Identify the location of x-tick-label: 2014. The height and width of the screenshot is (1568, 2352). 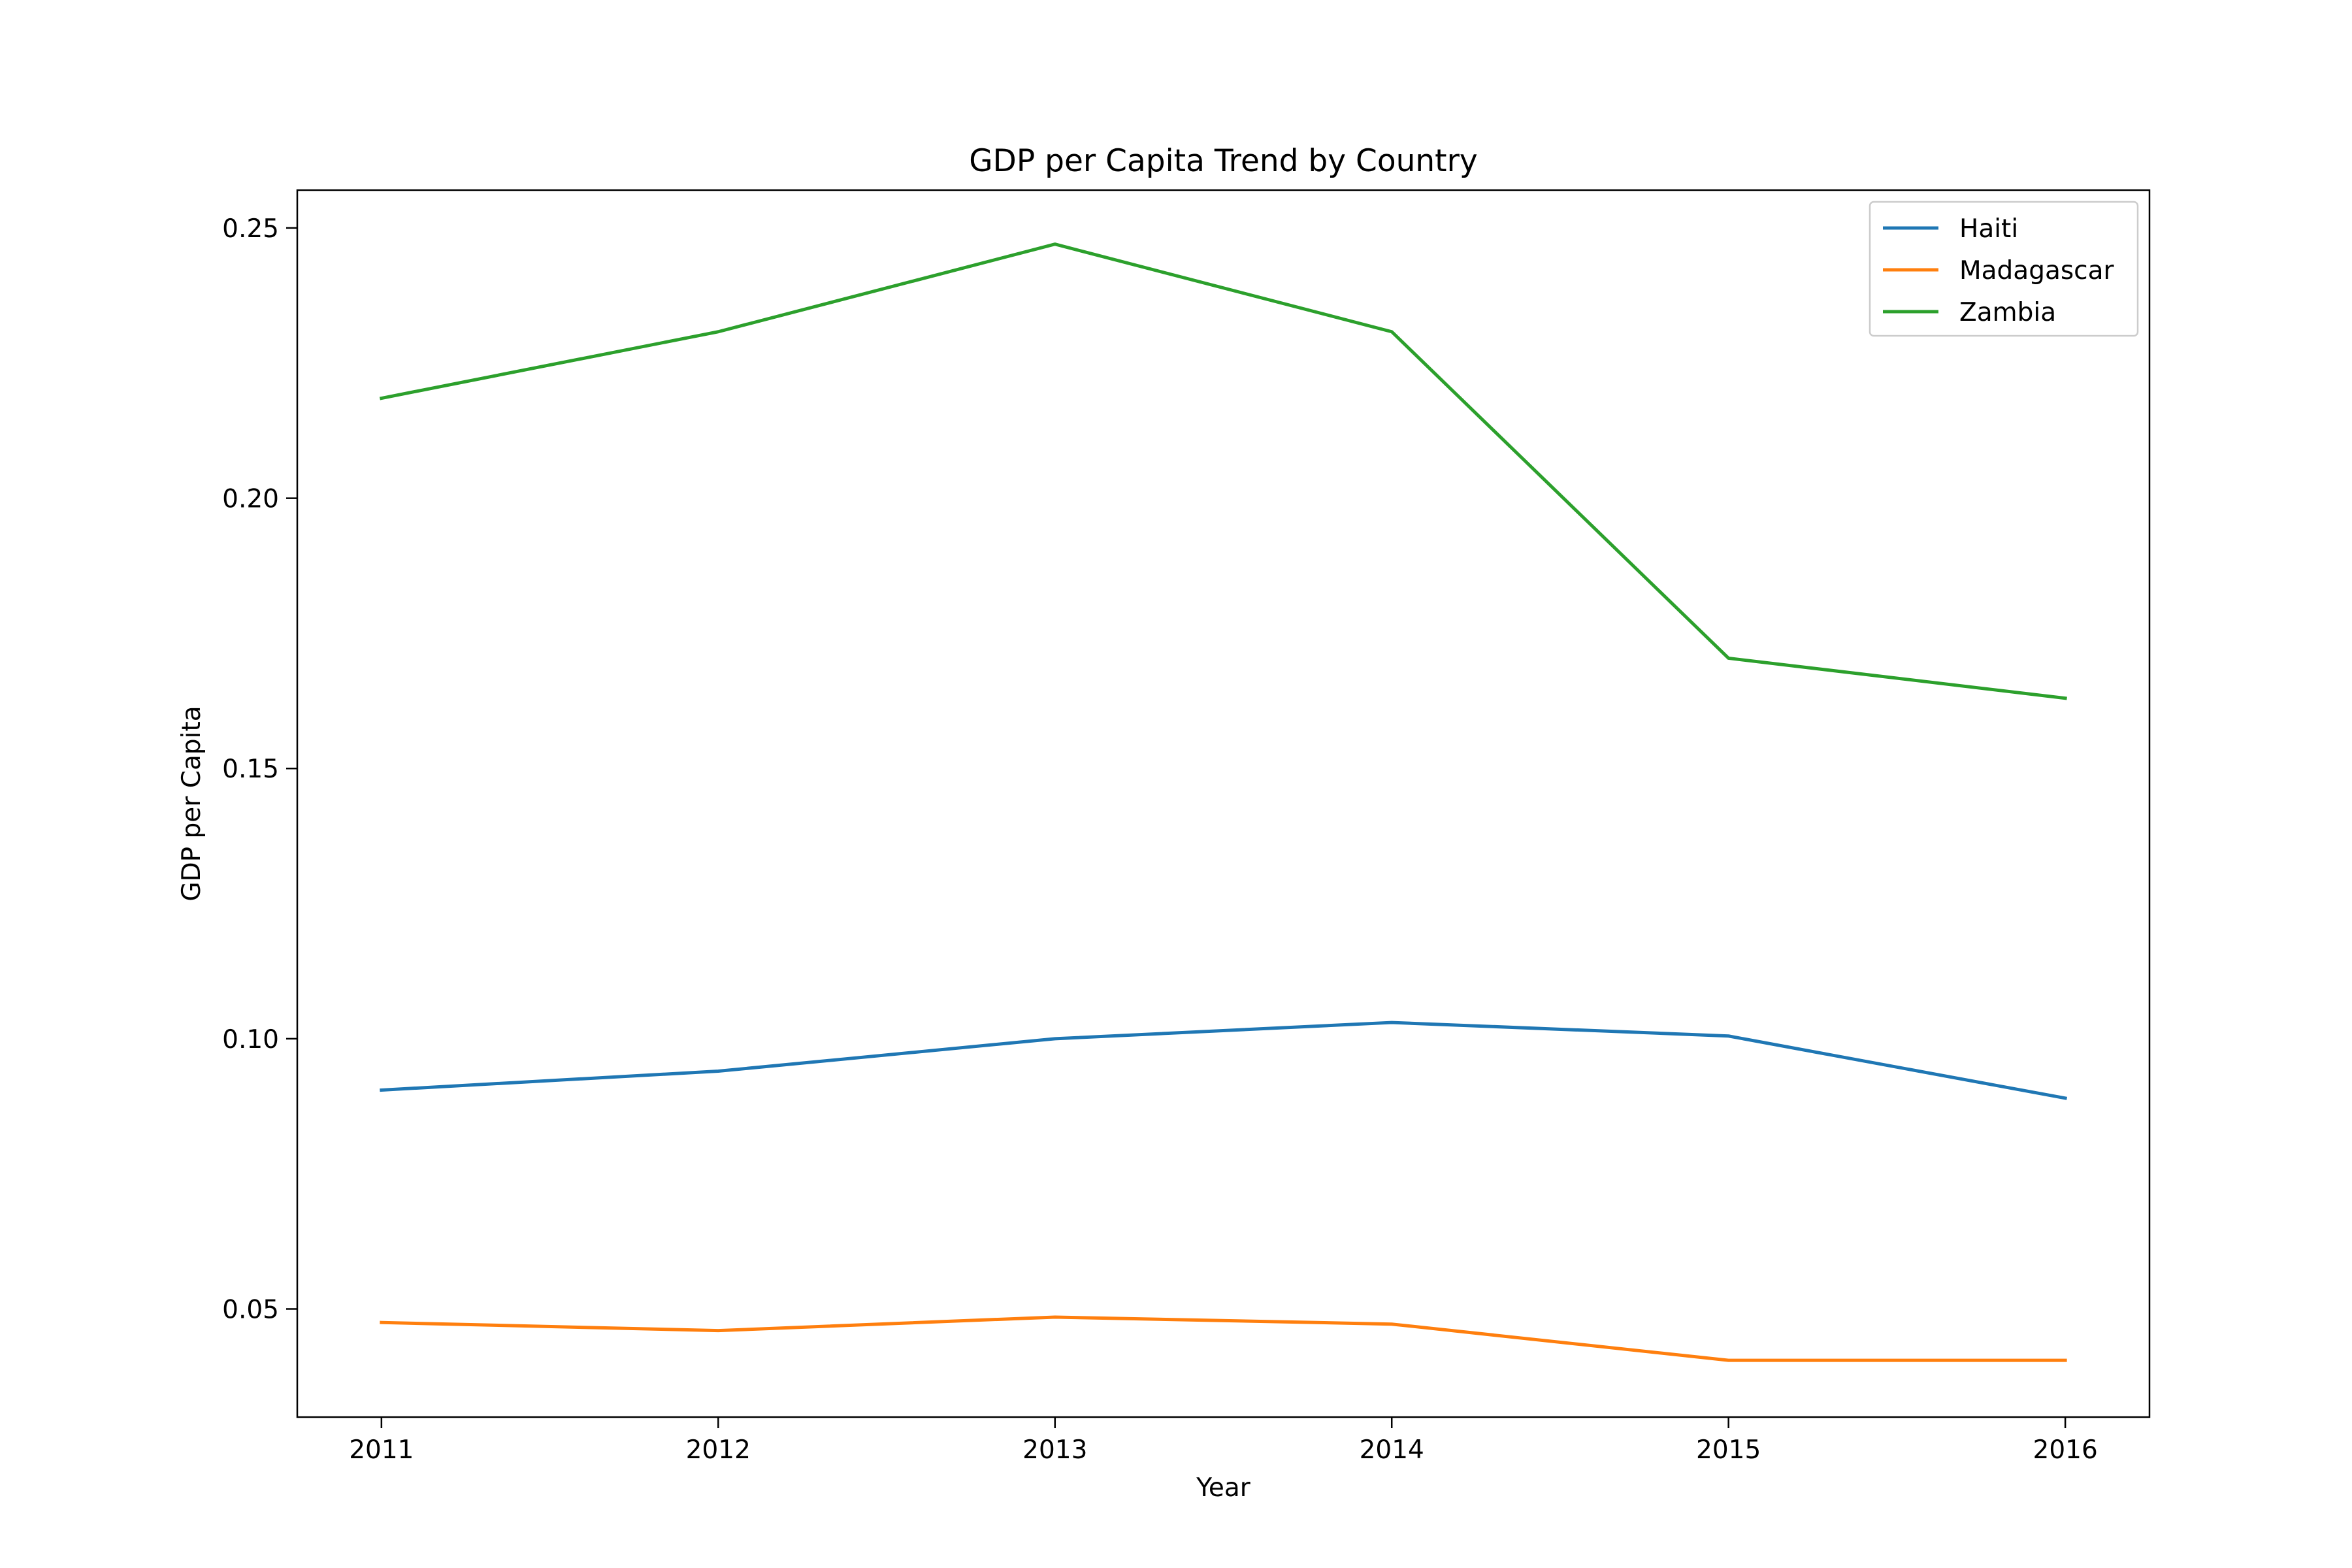
(1392, 1450).